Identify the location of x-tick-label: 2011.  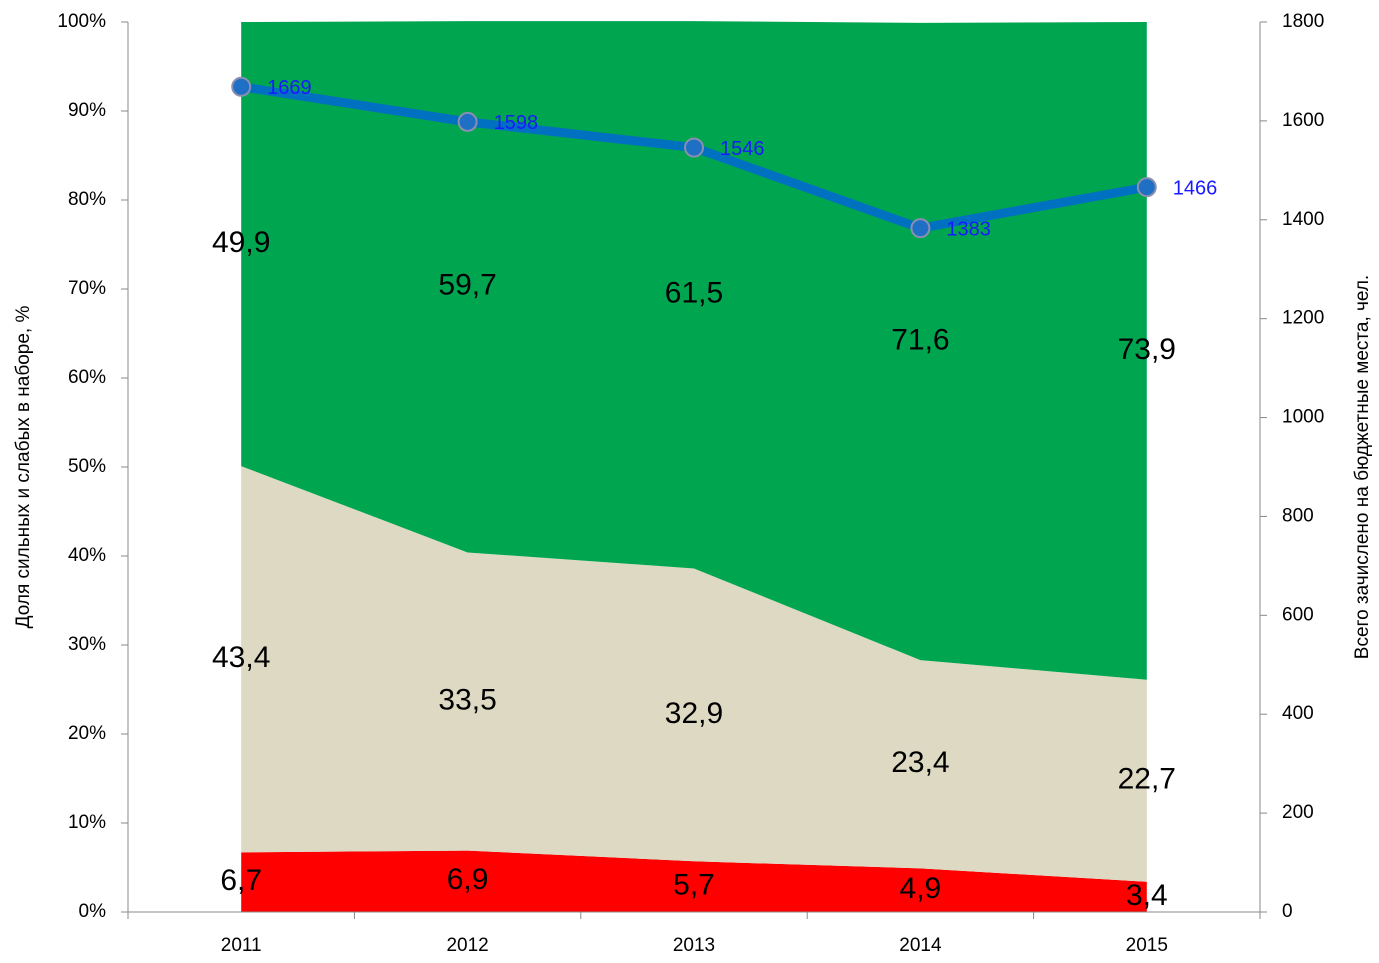
(241, 945).